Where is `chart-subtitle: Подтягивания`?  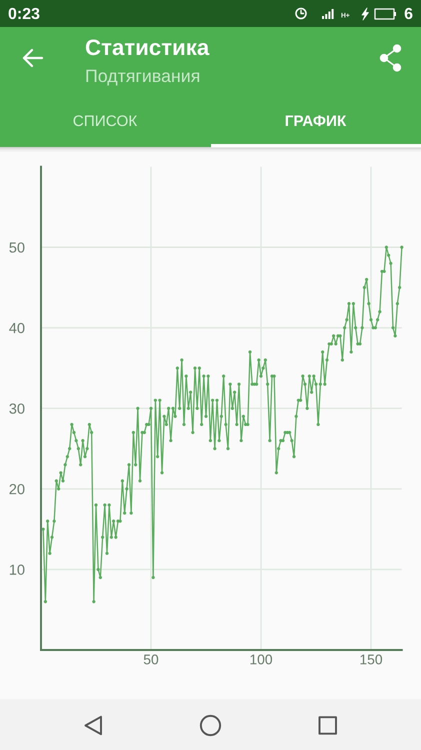
chart-subtitle: Подтягивания is located at coordinates (143, 78).